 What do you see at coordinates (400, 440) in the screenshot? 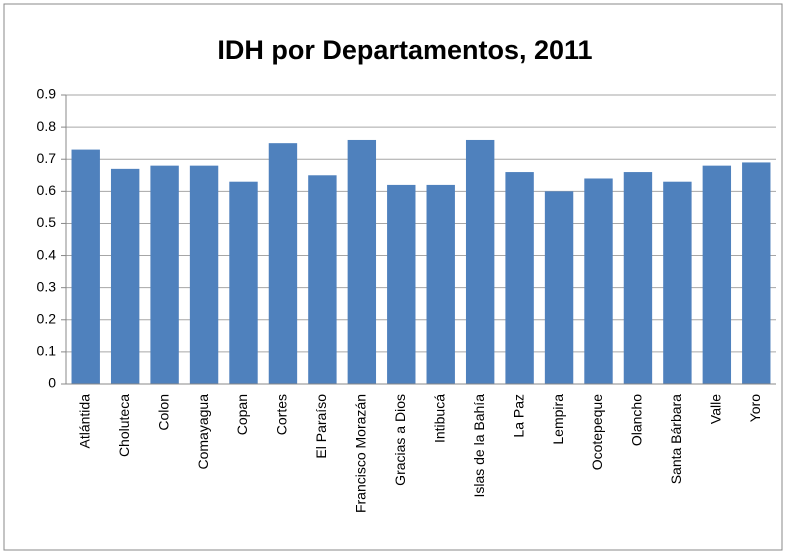
I see `x-tick-label: Gracias a Dios` at bounding box center [400, 440].